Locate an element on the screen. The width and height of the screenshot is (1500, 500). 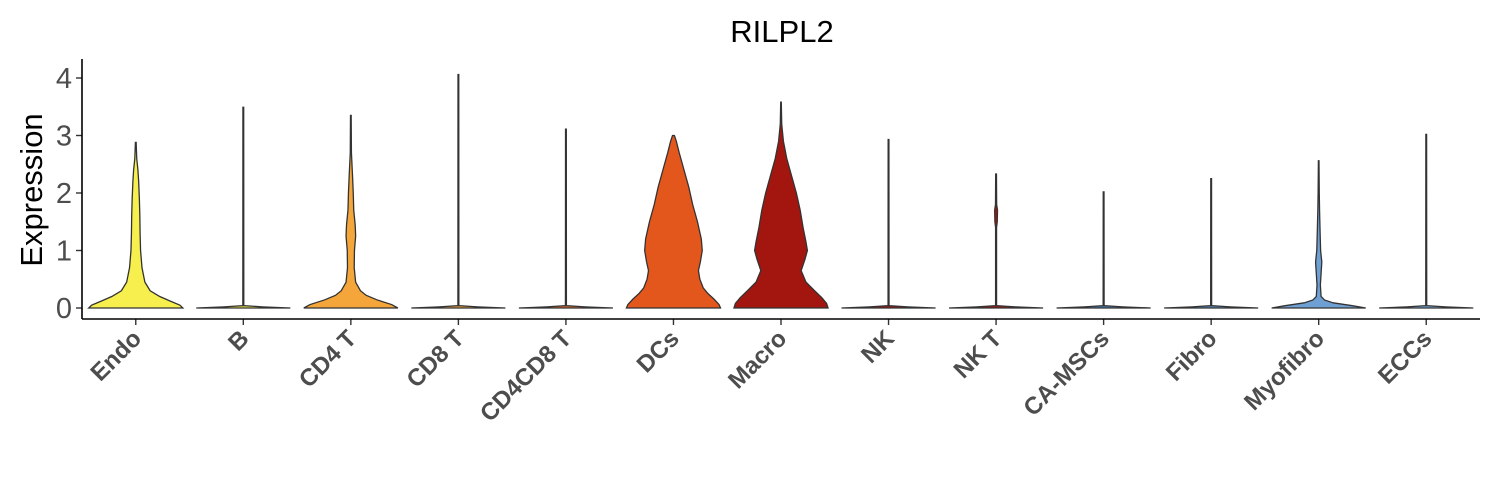
x-tick-label: B is located at coordinates (238, 340).